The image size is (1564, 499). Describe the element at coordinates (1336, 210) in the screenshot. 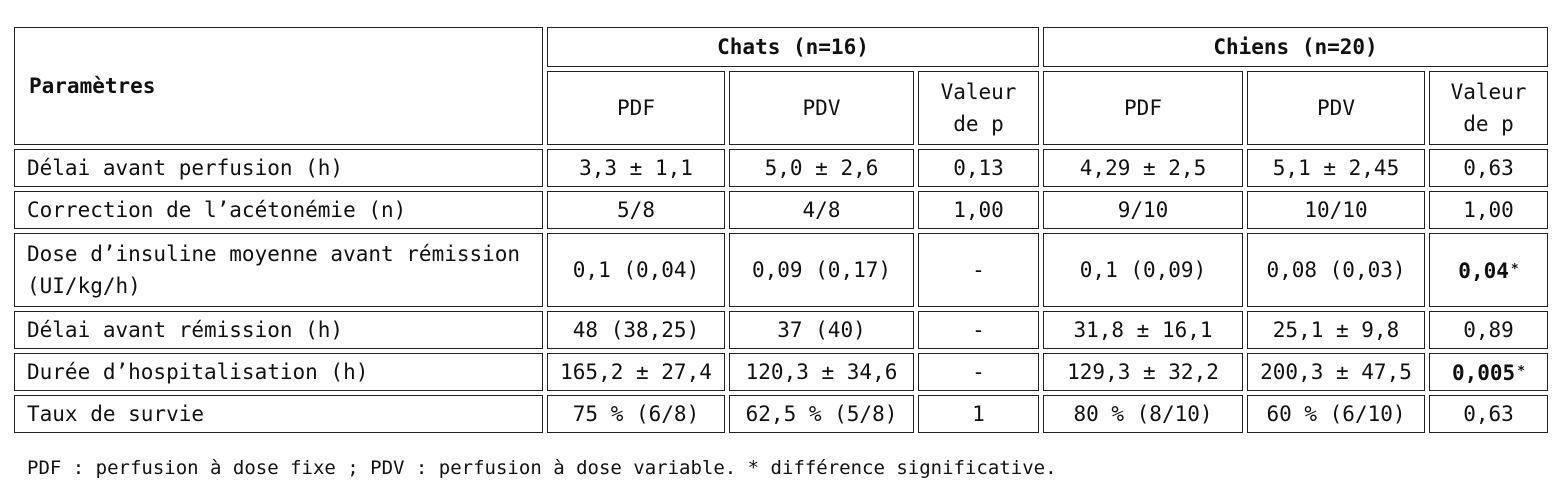

I see `cell-dogs-pdv: 10/10` at that location.